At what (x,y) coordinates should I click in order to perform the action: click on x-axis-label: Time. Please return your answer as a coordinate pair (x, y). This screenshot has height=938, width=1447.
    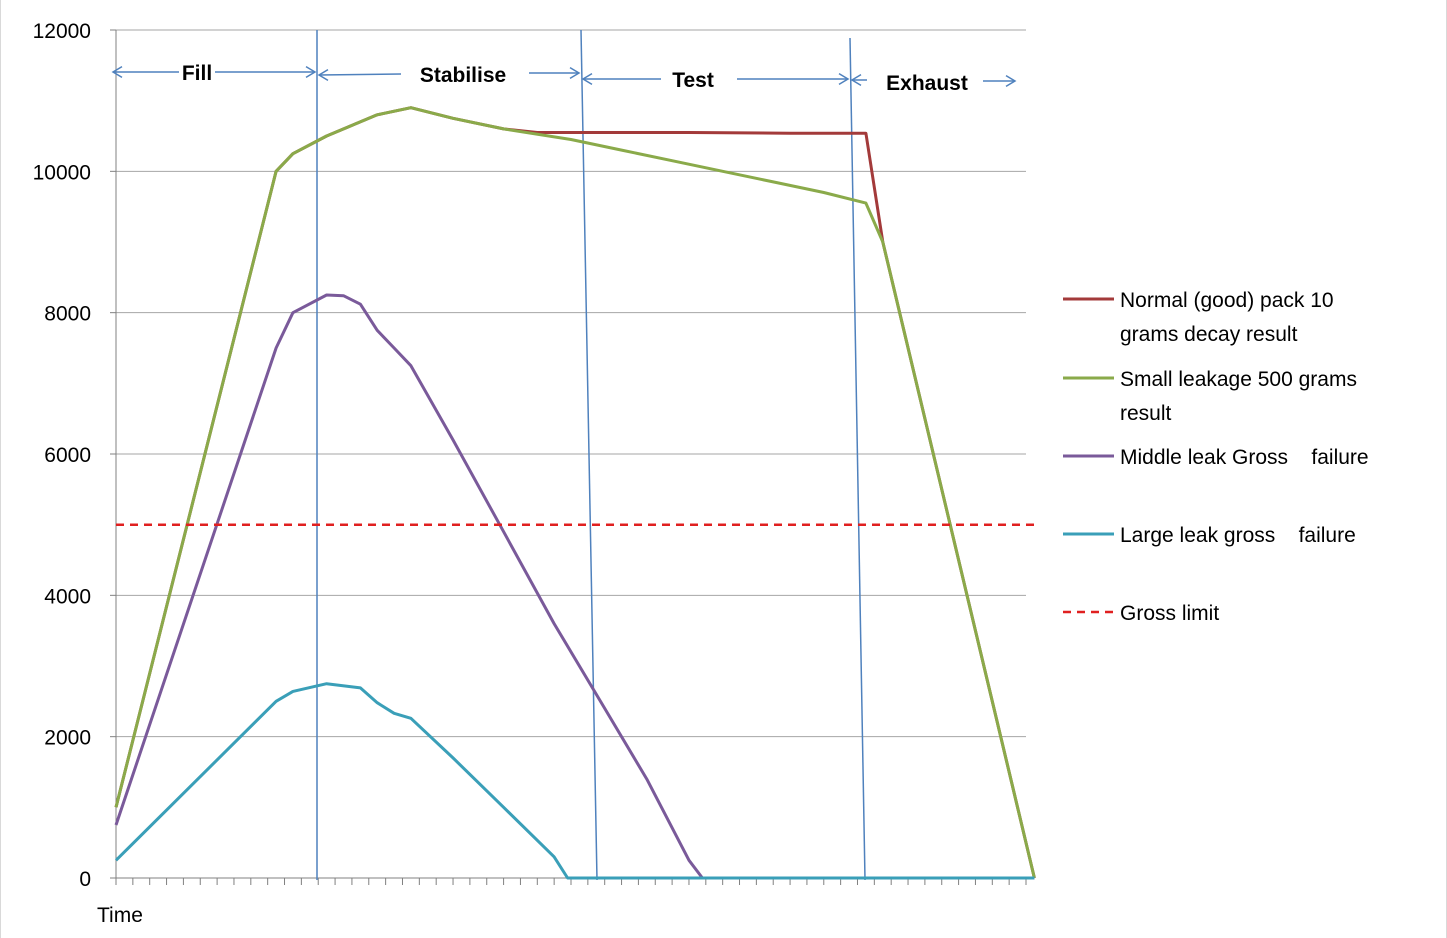
    Looking at the image, I should click on (120, 915).